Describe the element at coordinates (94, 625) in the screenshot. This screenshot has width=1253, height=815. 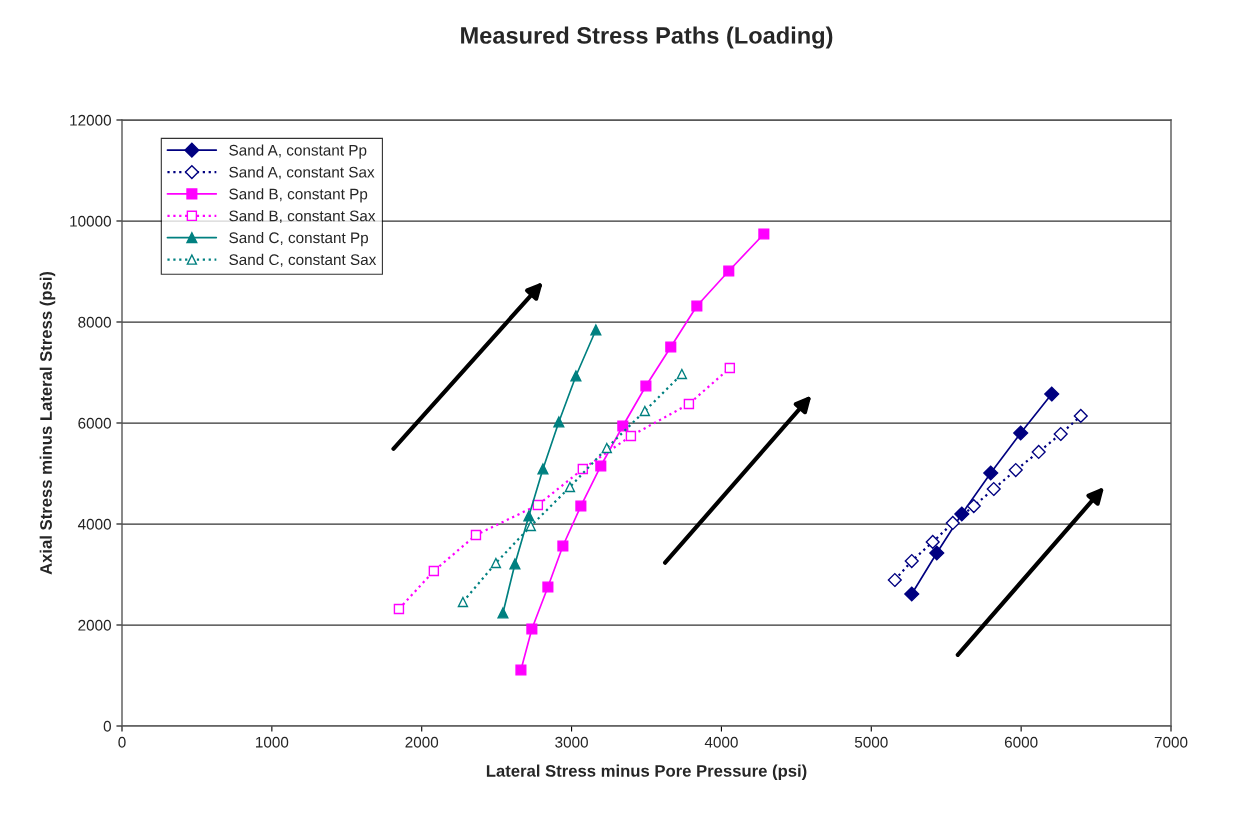
I see `y-tick-label: 2000` at that location.